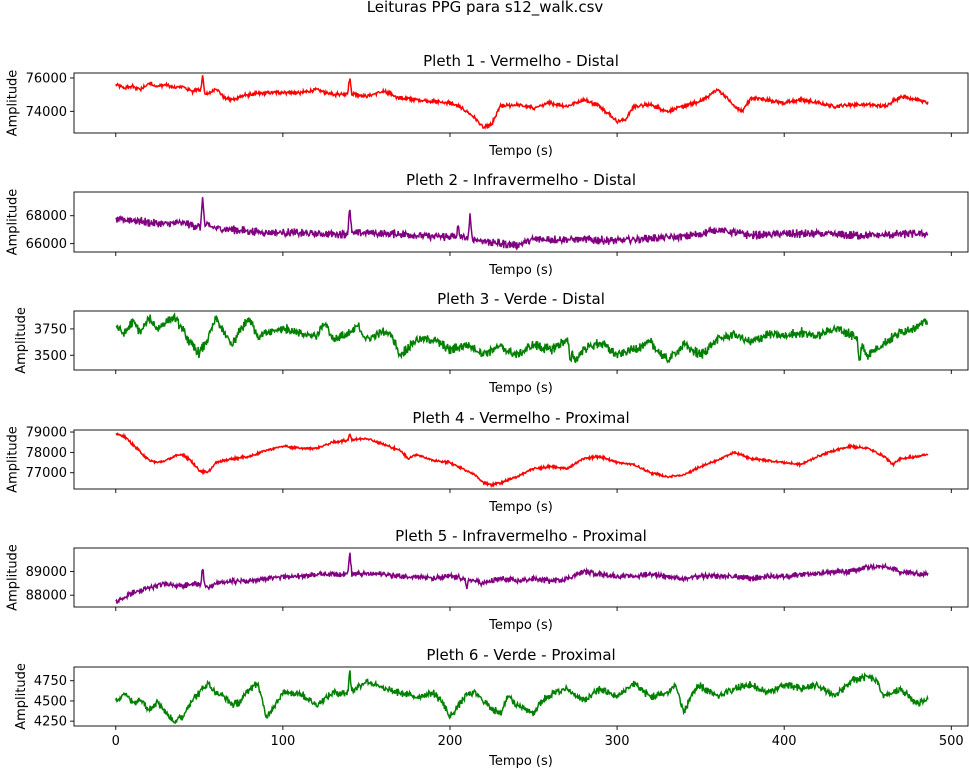  Describe the element at coordinates (46, 572) in the screenshot. I see `y-tick-label: 89000` at that location.